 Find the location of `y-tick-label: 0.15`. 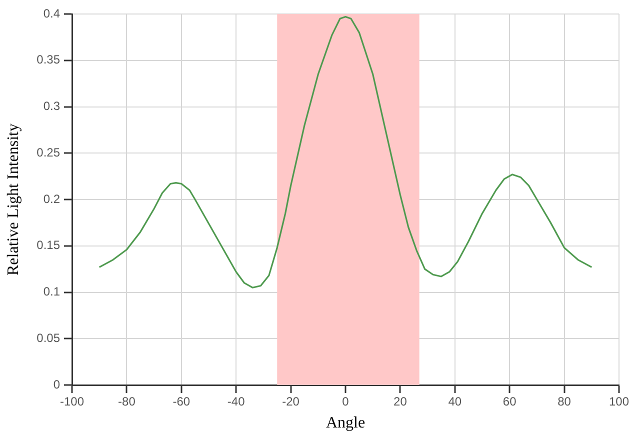

y-tick-label: 0.15 is located at coordinates (48, 245).